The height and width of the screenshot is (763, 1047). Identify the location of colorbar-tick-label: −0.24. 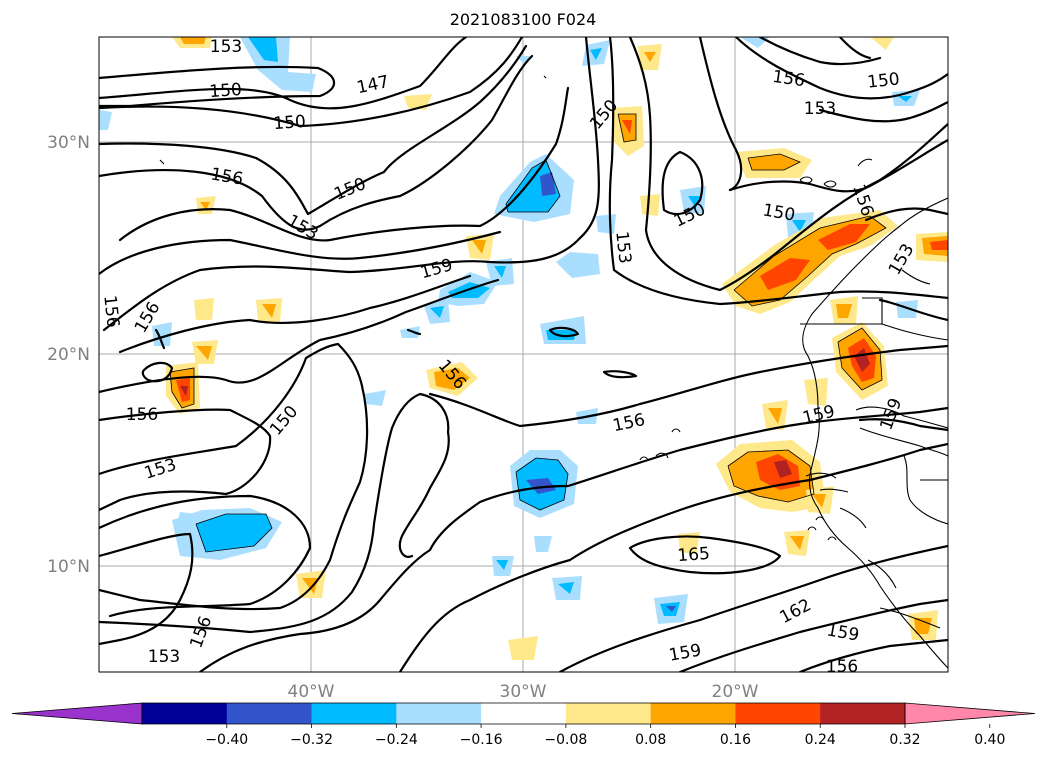
(396, 740).